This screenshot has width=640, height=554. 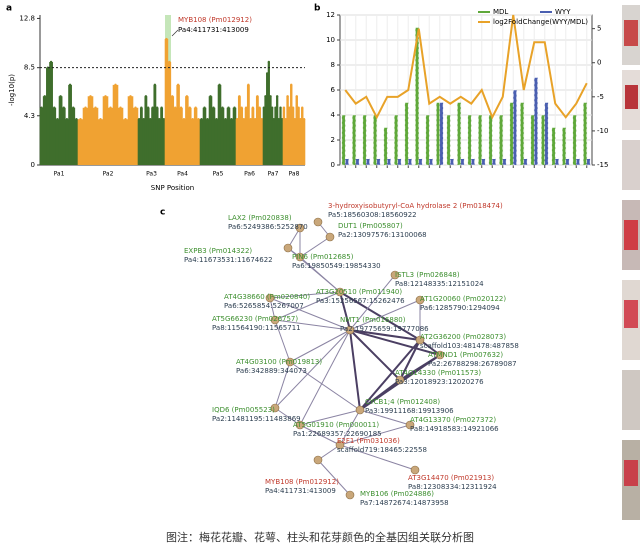 What do you see at coordinates (162, 213) in the screenshot?
I see `panel-label: c` at bounding box center [162, 213].